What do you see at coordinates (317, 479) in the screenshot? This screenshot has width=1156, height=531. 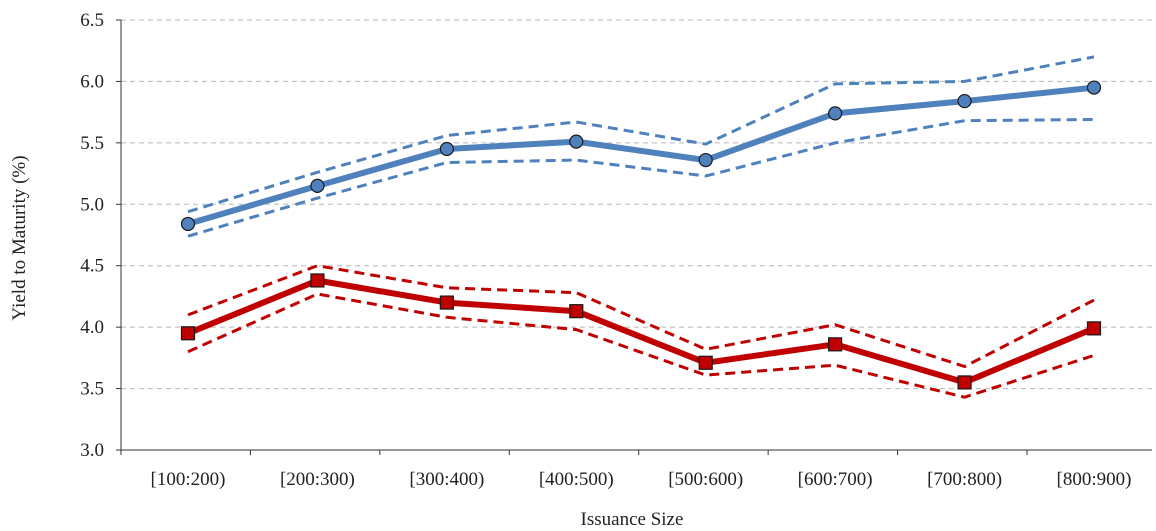 I see `x-tick-label: [200:300)` at bounding box center [317, 479].